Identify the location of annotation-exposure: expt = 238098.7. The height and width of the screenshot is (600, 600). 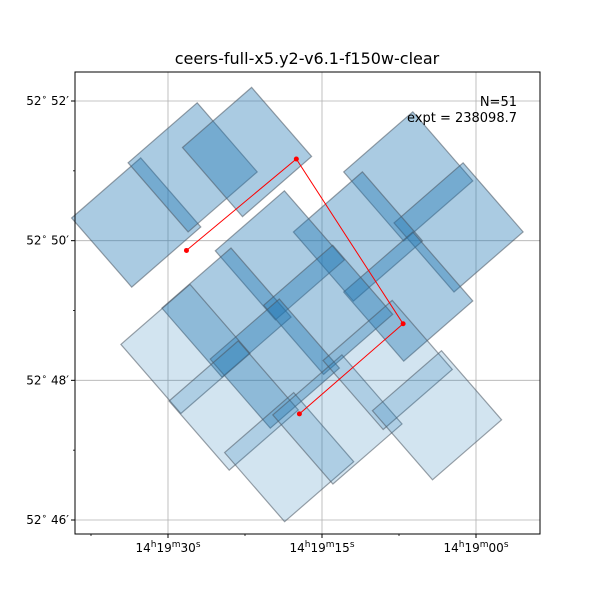
(462, 118).